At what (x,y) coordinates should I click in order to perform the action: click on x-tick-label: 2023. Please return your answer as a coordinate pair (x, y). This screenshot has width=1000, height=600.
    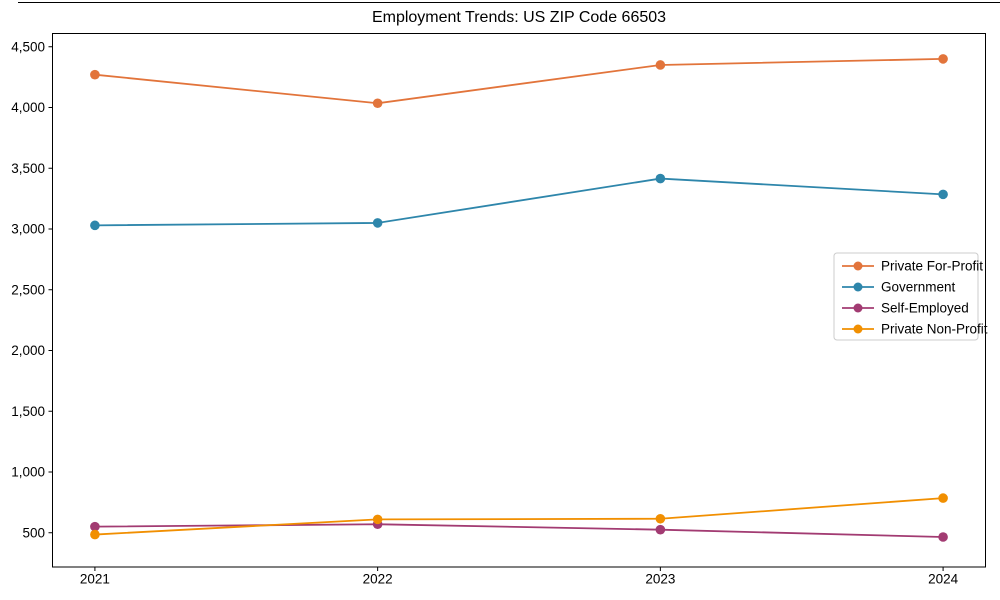
    Looking at the image, I should click on (660, 579).